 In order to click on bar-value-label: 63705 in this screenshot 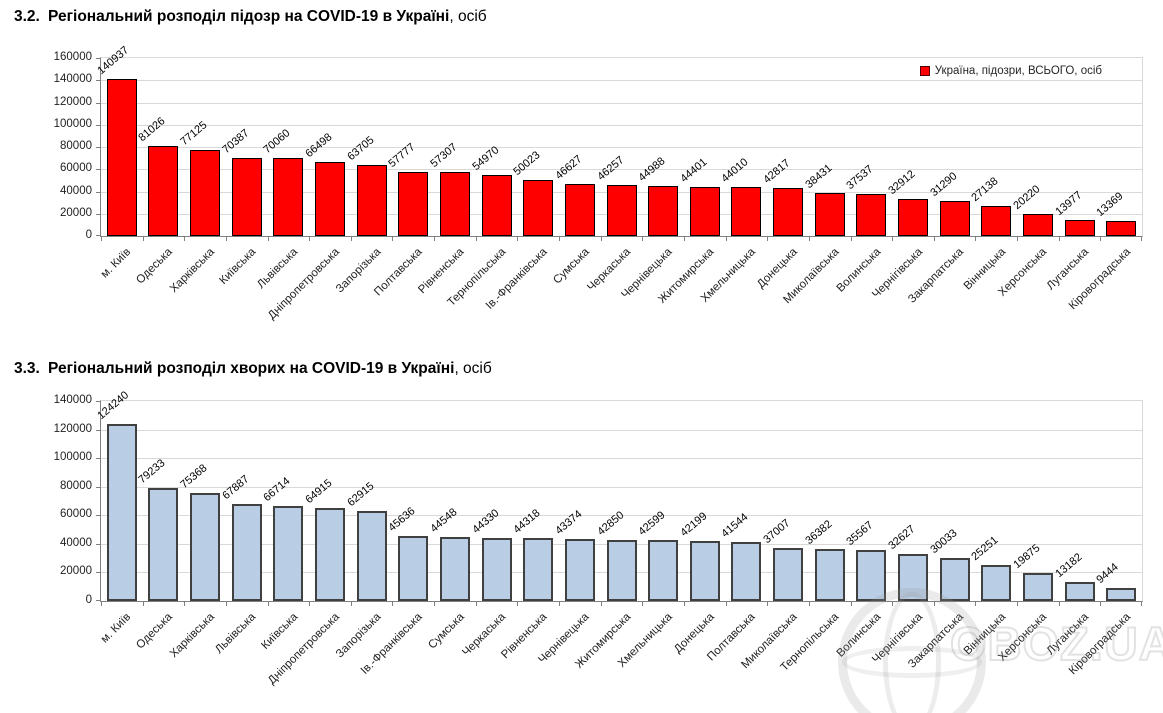, I will do `click(360, 149)`.